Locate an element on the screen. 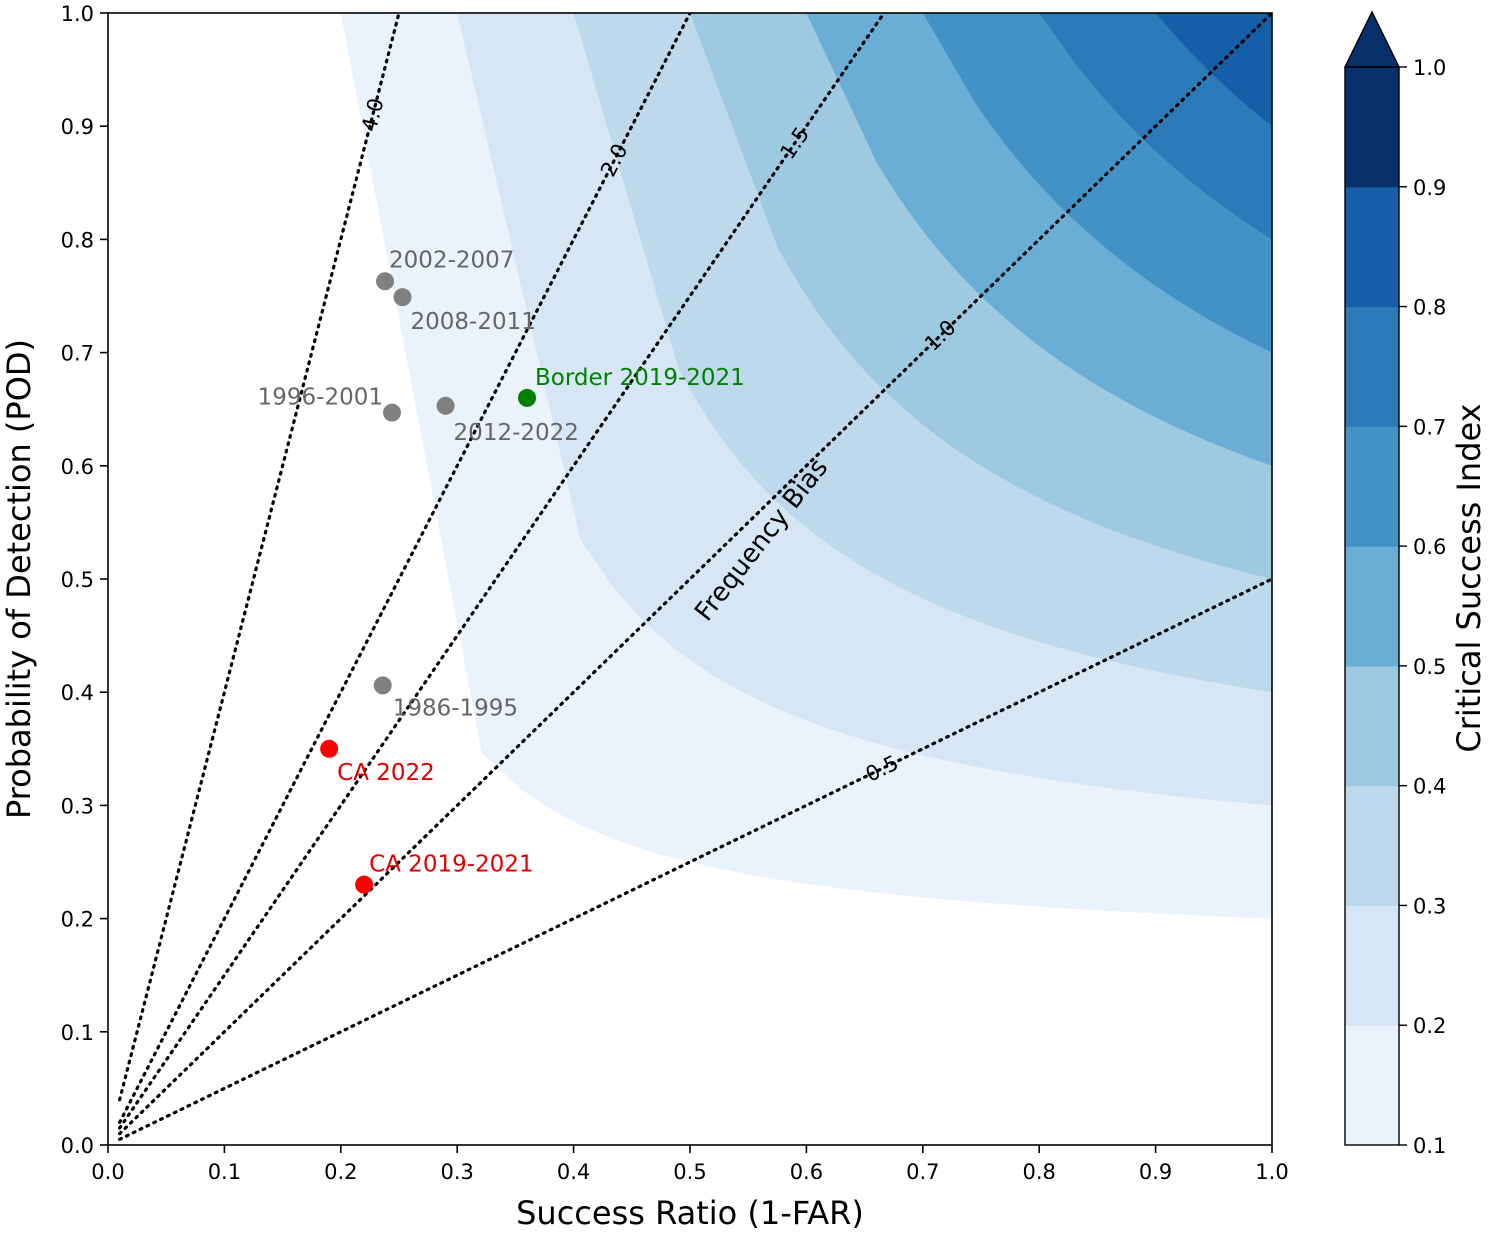  colorbar-tick-label: 0.4 is located at coordinates (1429, 787).